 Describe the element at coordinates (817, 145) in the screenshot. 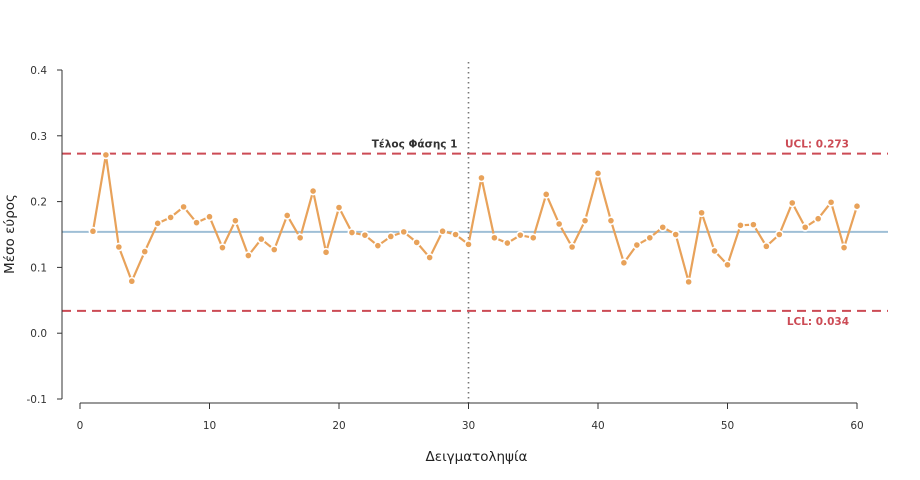

I see `ucl-label: UCL: 0.273` at that location.